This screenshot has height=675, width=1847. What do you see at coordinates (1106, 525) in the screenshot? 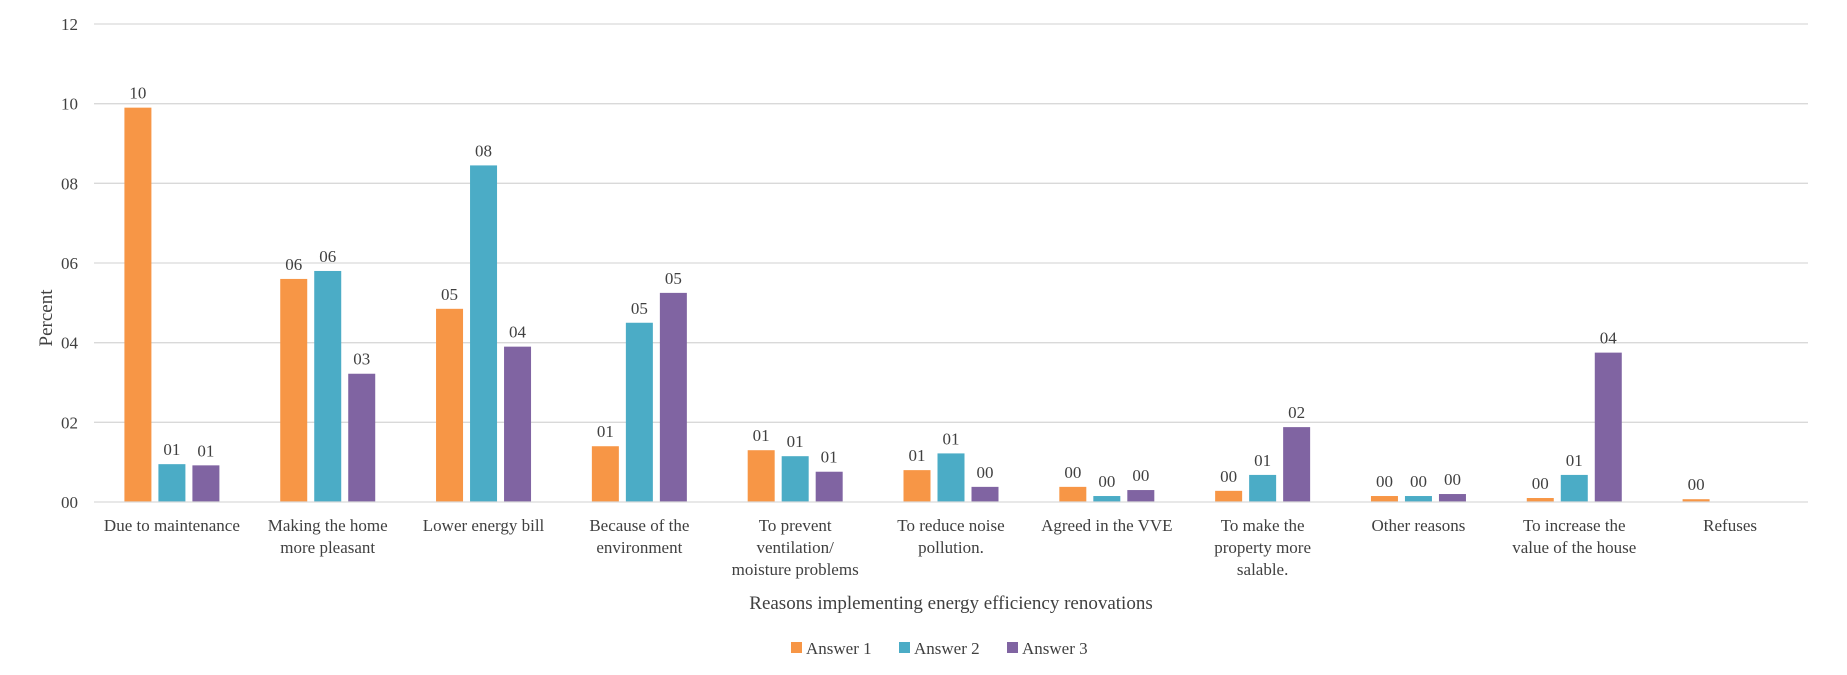
I see `category-label: Agreed in the VVE` at bounding box center [1106, 525].